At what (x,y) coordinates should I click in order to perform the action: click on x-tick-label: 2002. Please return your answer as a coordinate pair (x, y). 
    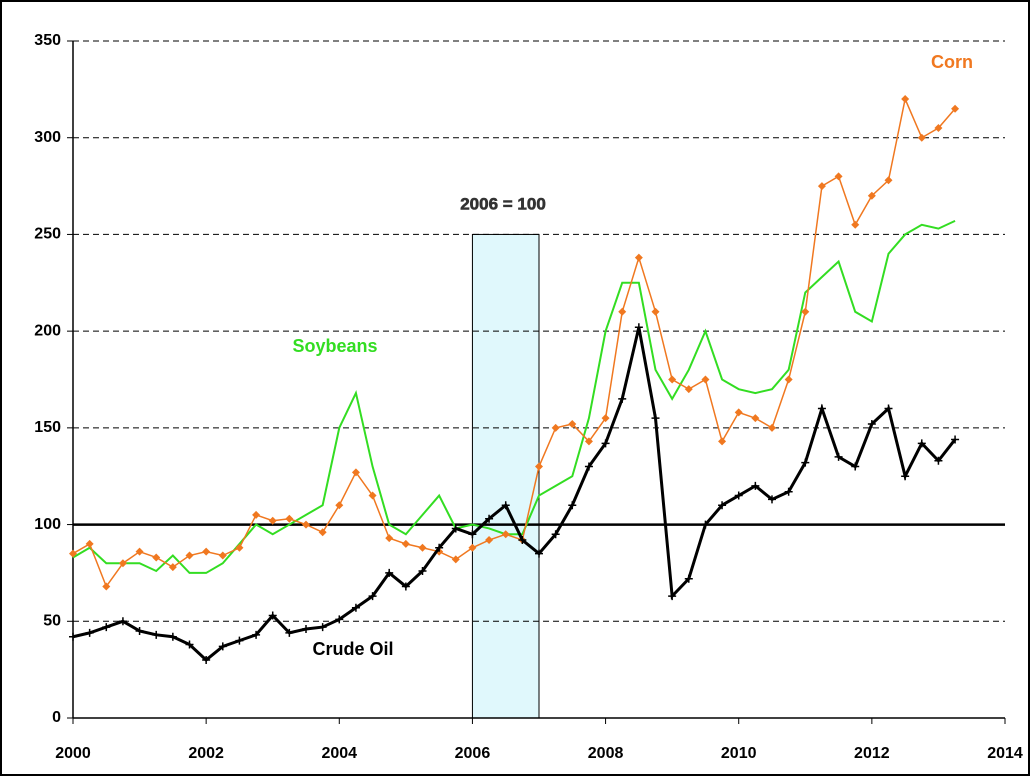
    Looking at the image, I should click on (206, 753).